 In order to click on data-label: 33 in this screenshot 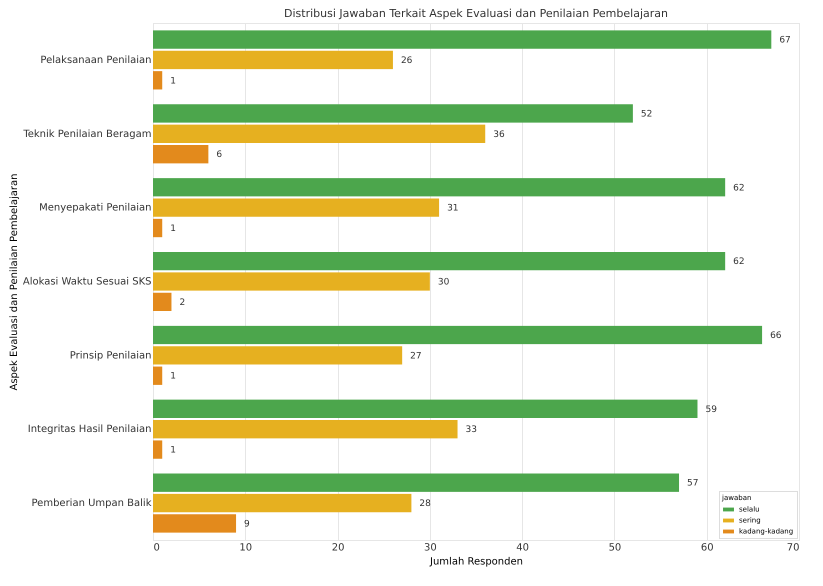, I will do `click(471, 430)`.